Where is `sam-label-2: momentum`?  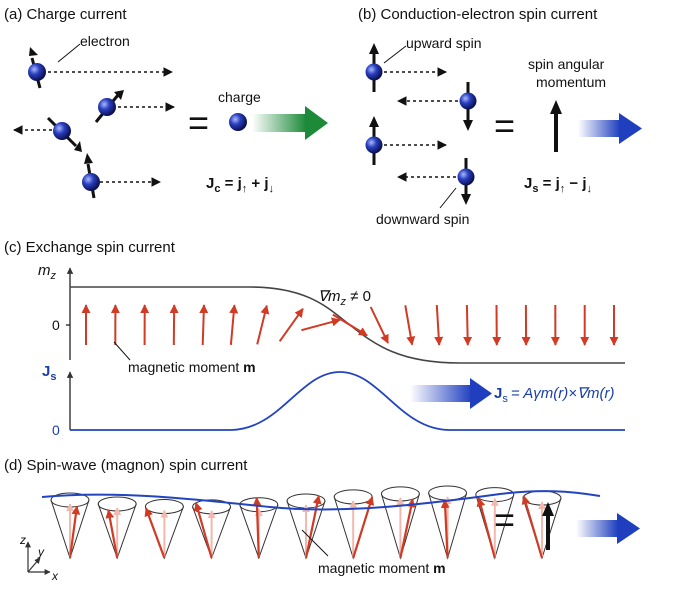 sam-label-2: momentum is located at coordinates (571, 82).